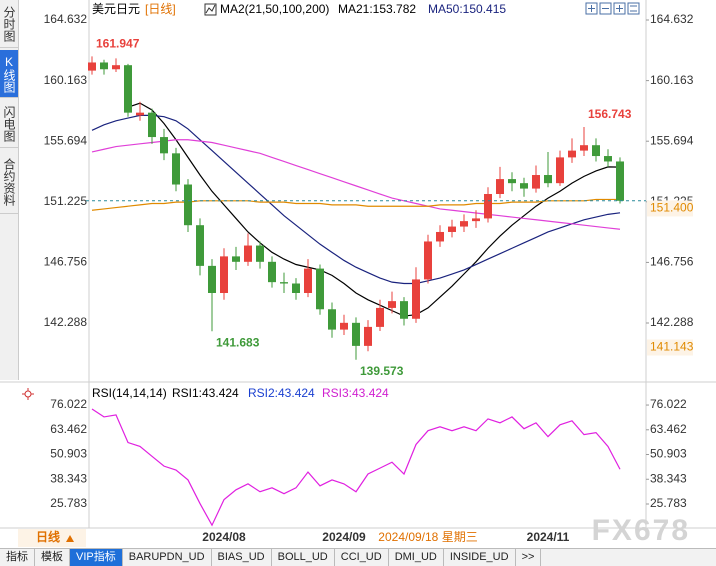 The width and height of the screenshot is (716, 566). Describe the element at coordinates (9, 24) in the screenshot. I see `sidebar-tab: 分时图` at that location.